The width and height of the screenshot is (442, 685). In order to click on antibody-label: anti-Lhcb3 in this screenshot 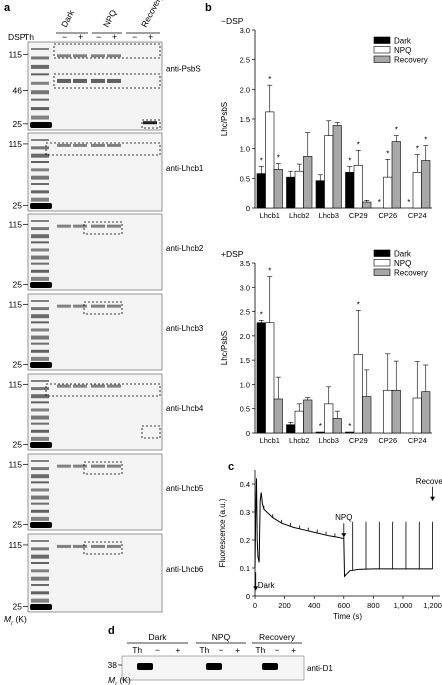, I will do `click(185, 328)`.